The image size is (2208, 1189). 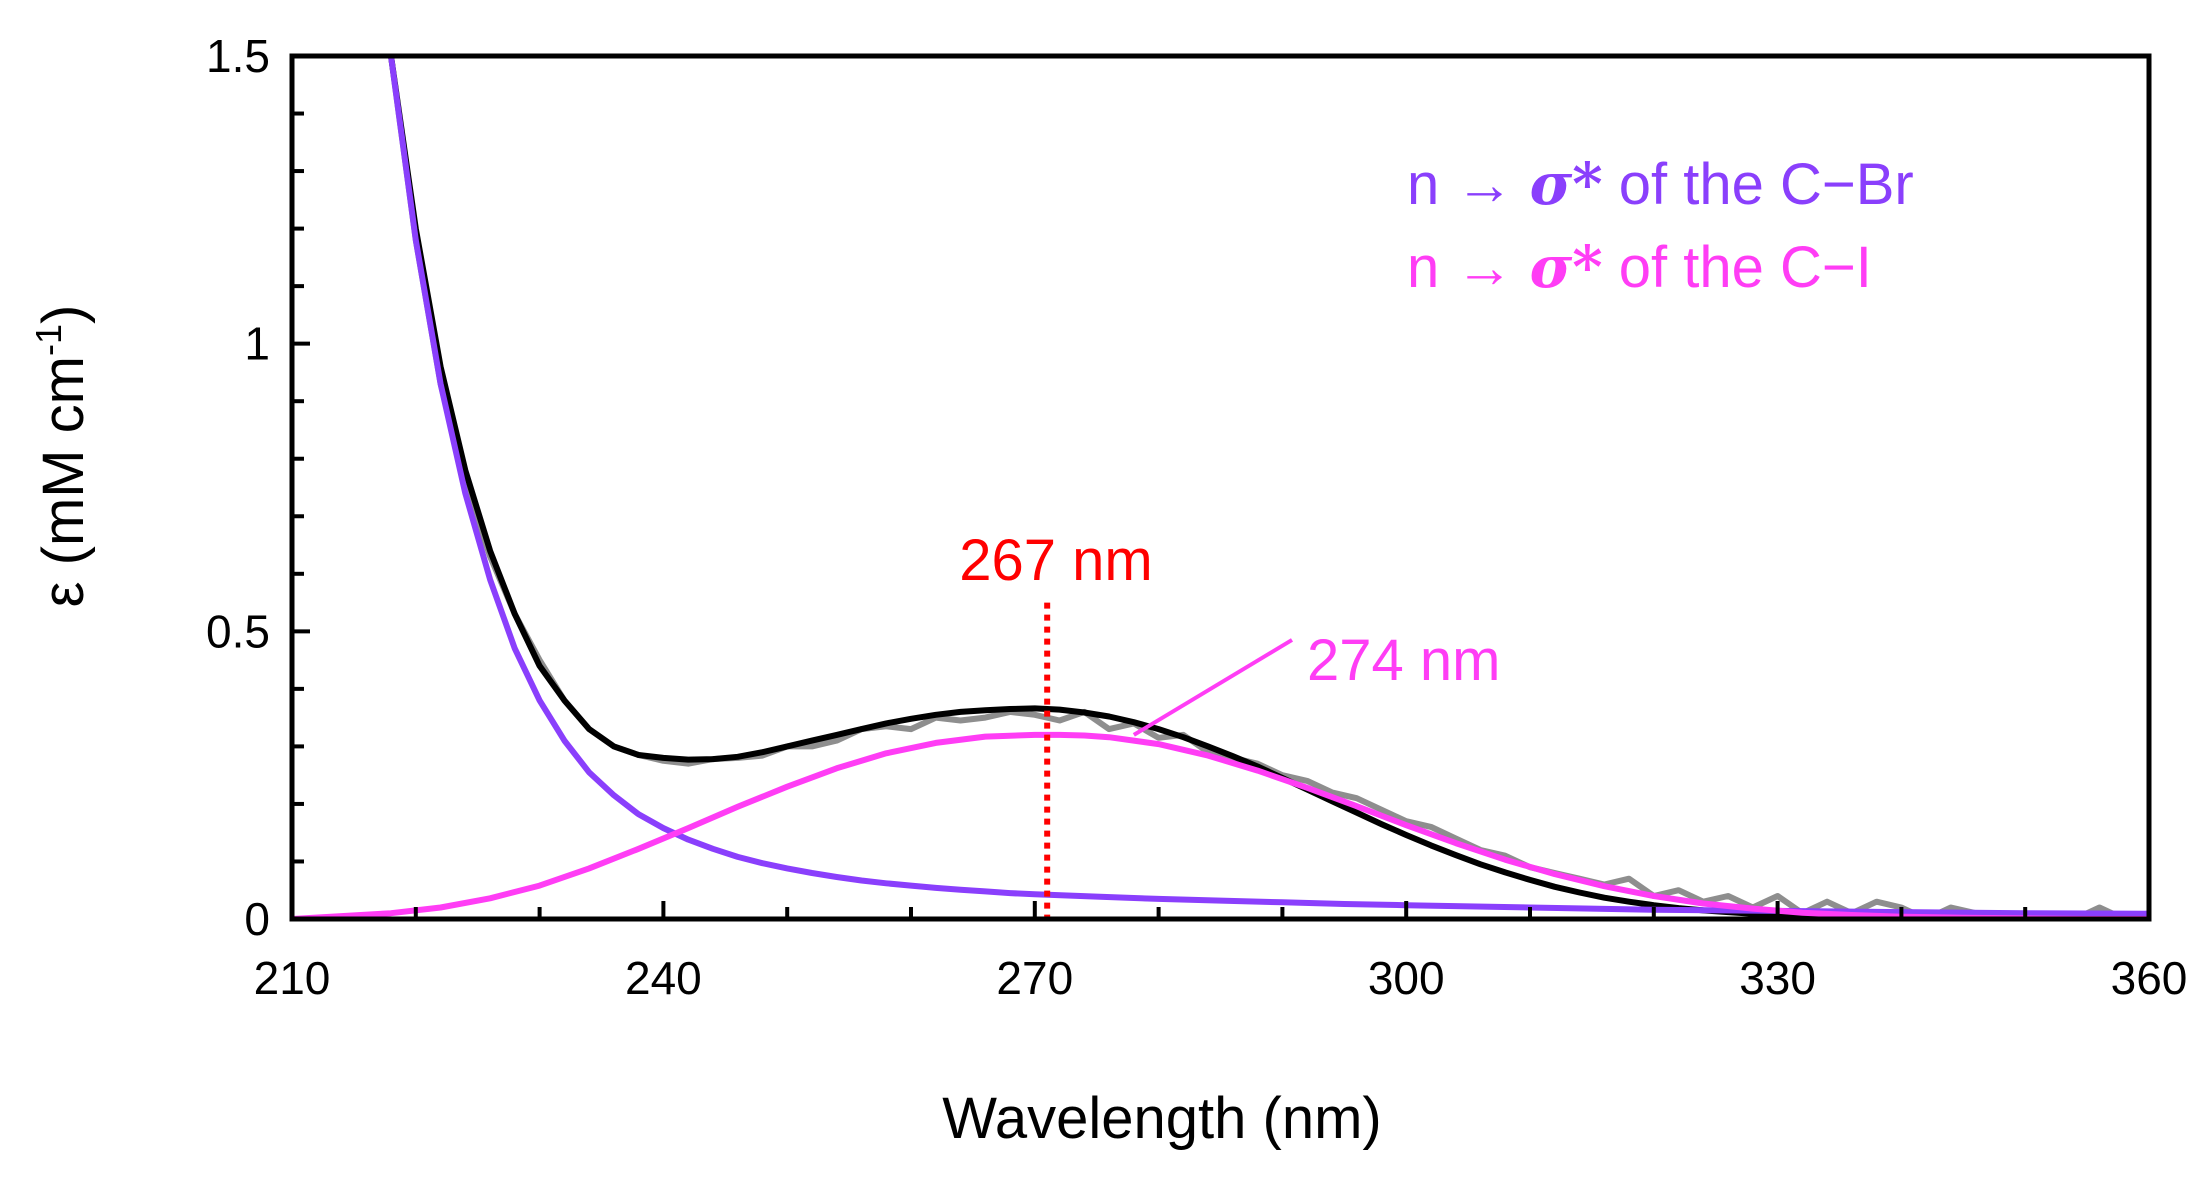 I want to click on x-tick-label: 360, so click(x=2149, y=978).